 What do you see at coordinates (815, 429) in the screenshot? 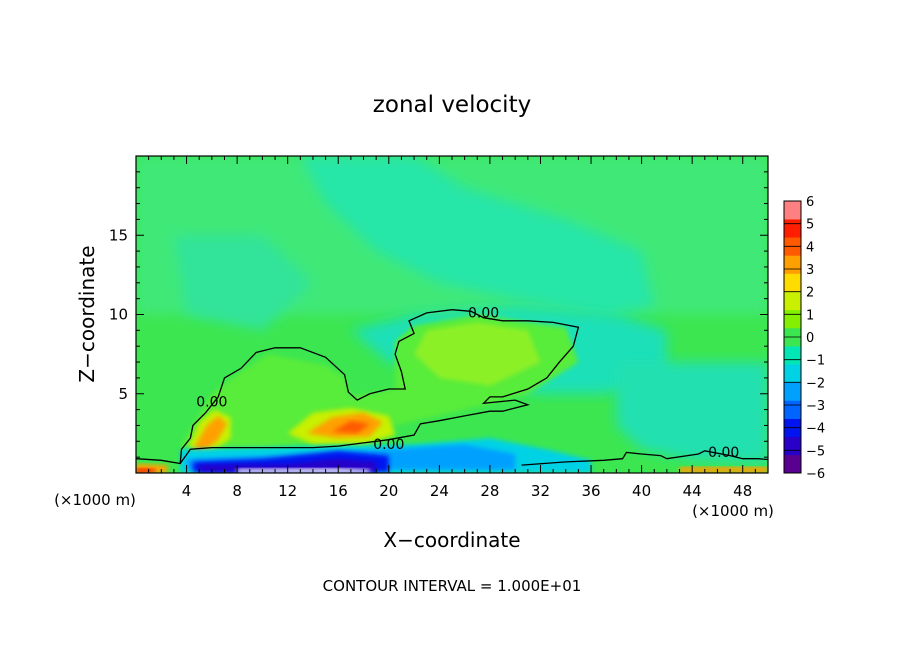
I see `colorbar-label: −4` at bounding box center [815, 429].